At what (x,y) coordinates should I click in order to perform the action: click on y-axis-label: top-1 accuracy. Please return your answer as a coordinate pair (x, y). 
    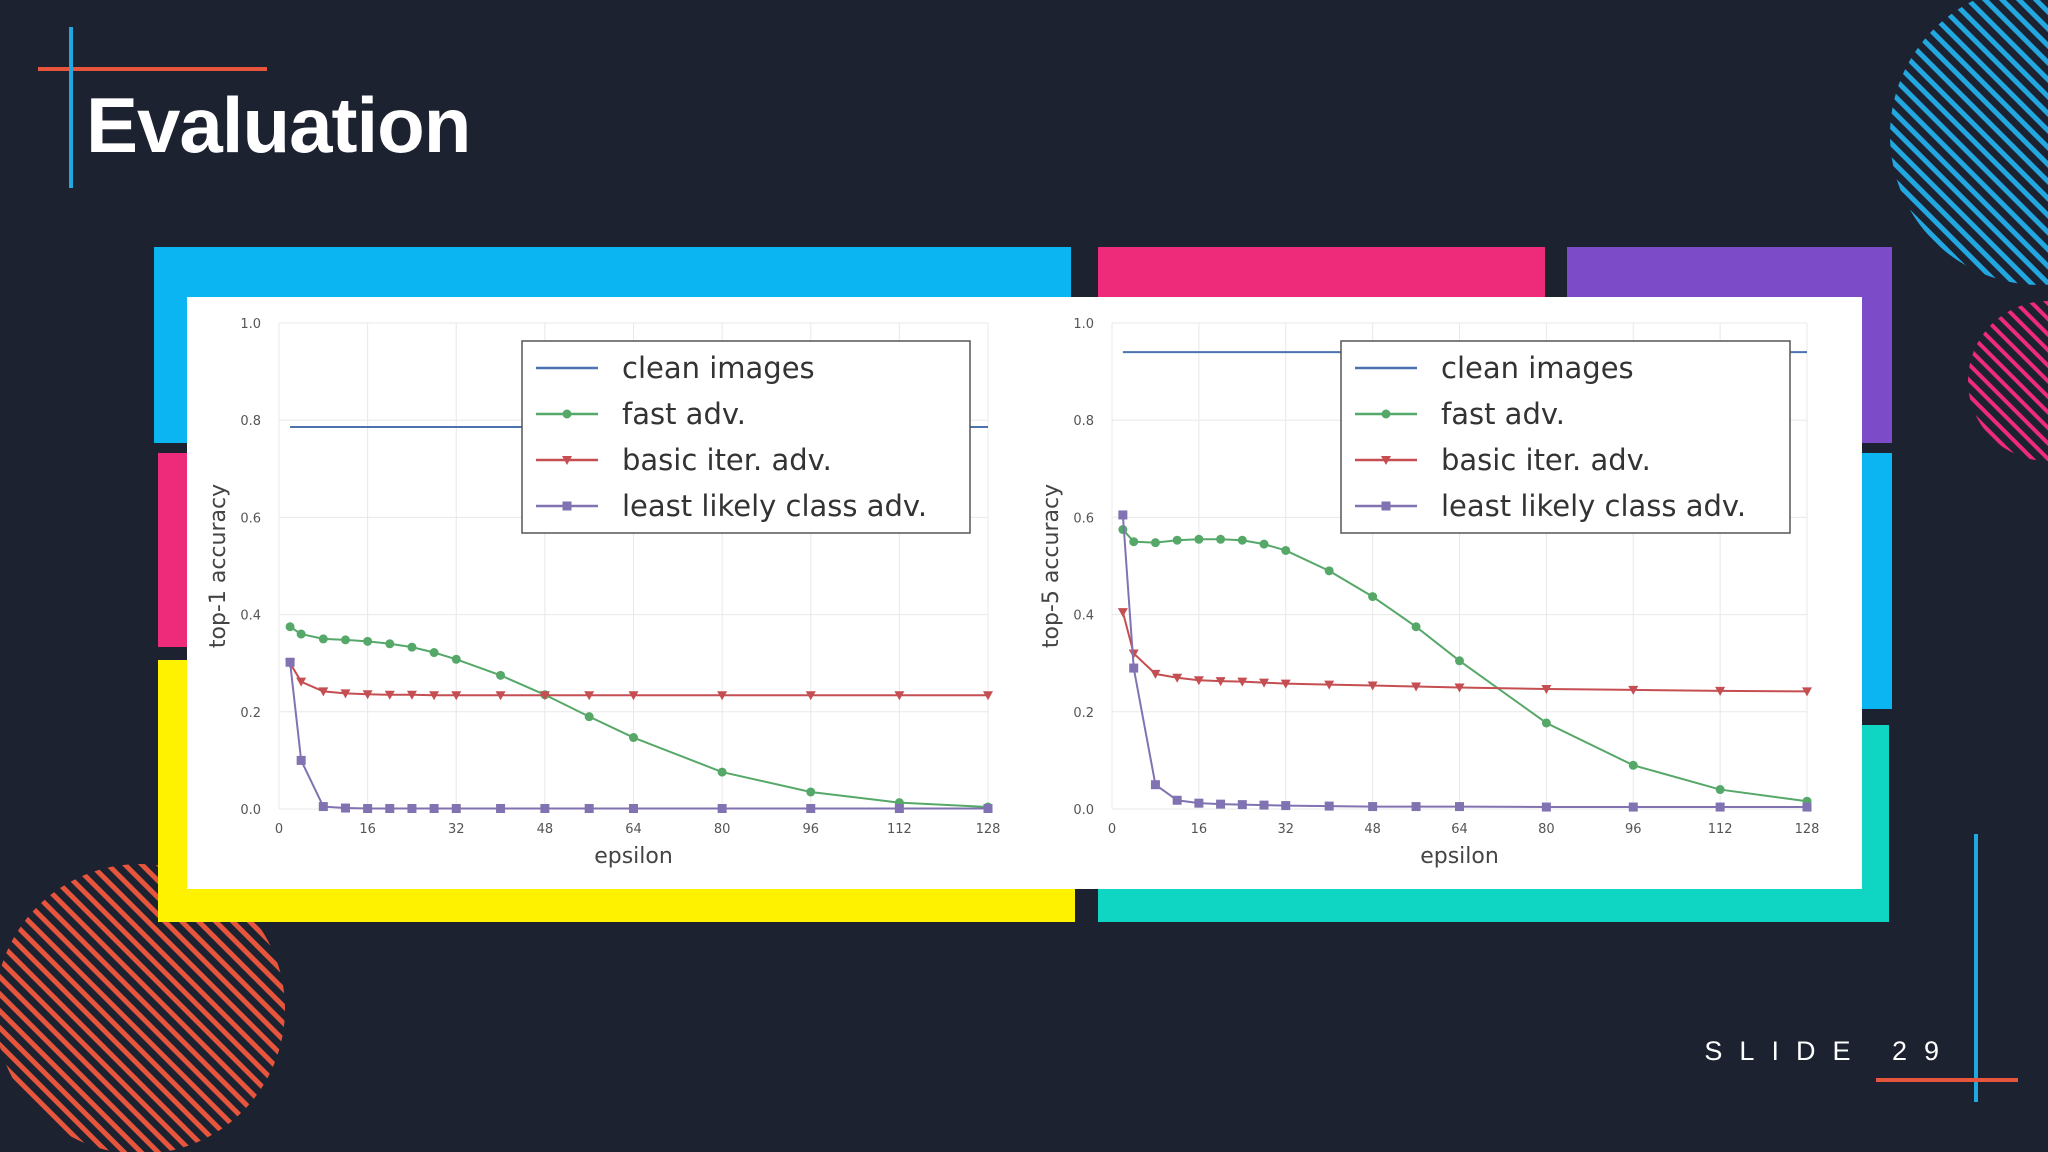
    Looking at the image, I should click on (218, 566).